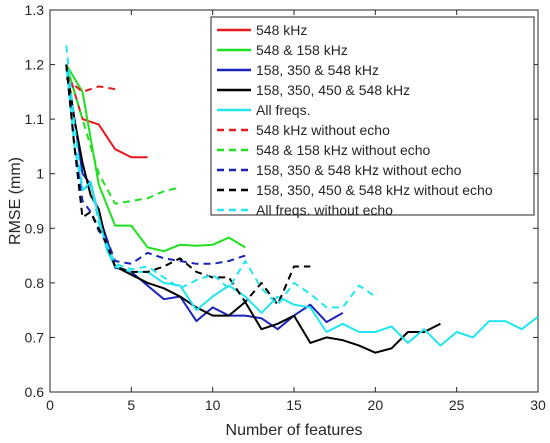 This screenshot has width=550, height=443. I want to click on x-tick-label: 5, so click(131, 405).